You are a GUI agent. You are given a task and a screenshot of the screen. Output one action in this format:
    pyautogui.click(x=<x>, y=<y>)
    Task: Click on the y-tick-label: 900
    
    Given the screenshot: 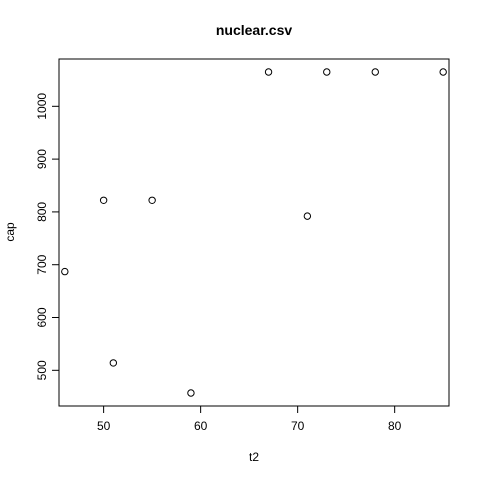 What is the action you would take?
    pyautogui.click(x=42, y=159)
    